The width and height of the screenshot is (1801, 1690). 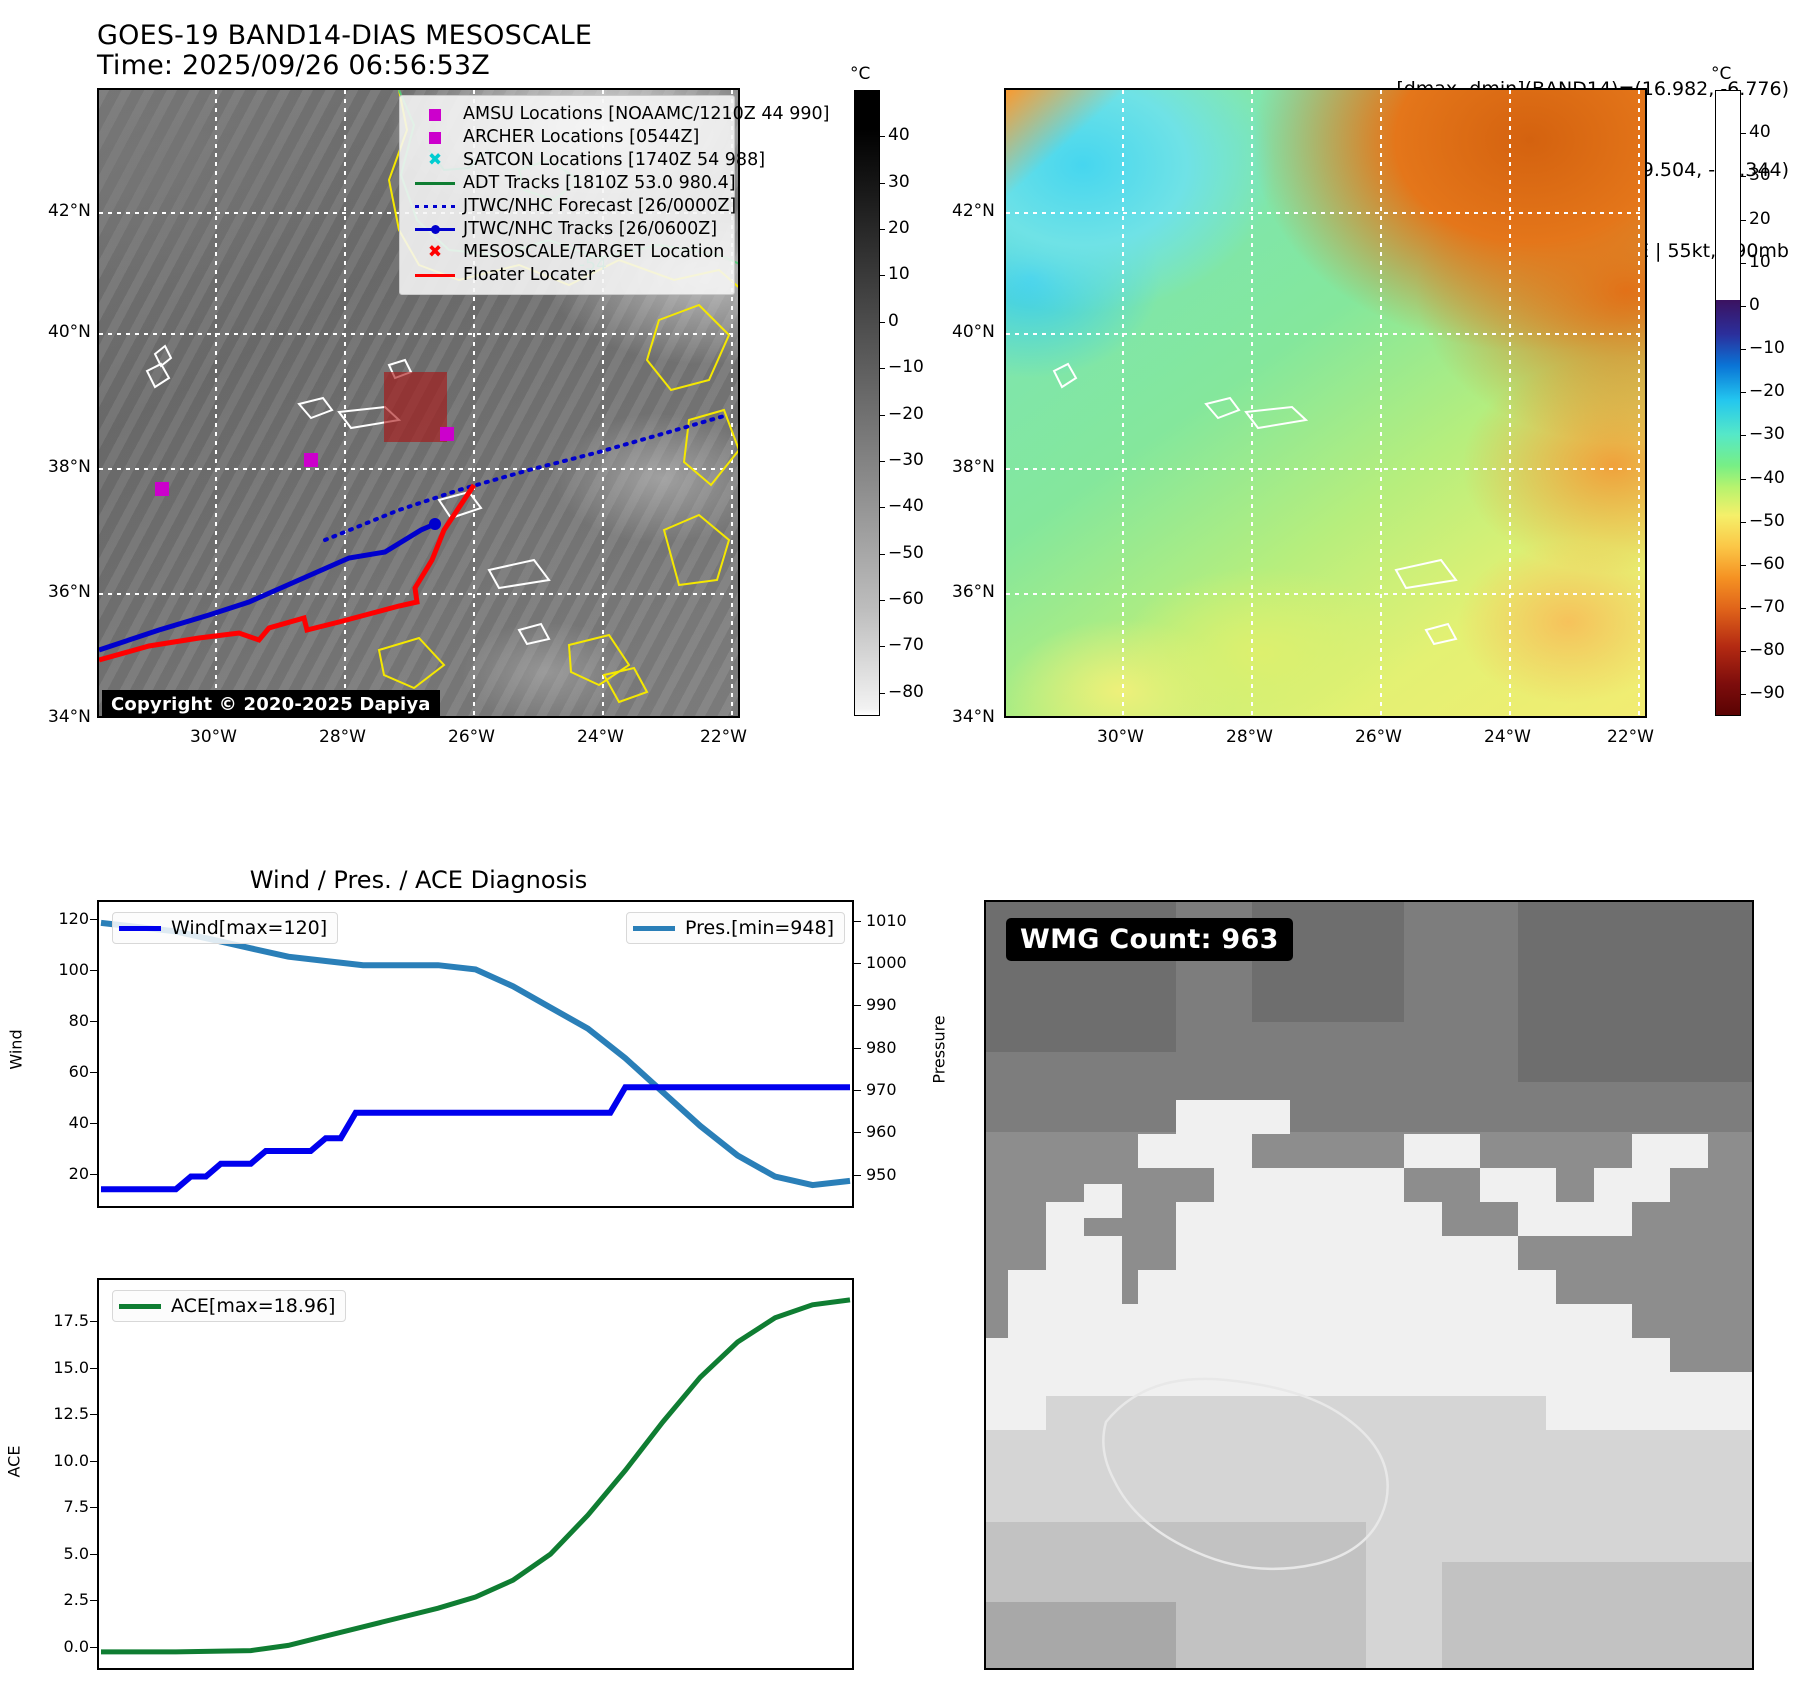 What do you see at coordinates (140, 1306) in the screenshot?
I see `ace-line-swatch` at bounding box center [140, 1306].